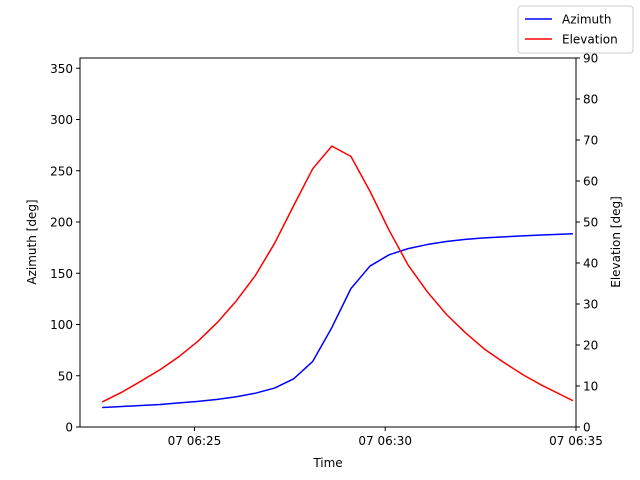 This screenshot has width=640, height=480. I want to click on x-tick-label: 07 06:35, so click(576, 441).